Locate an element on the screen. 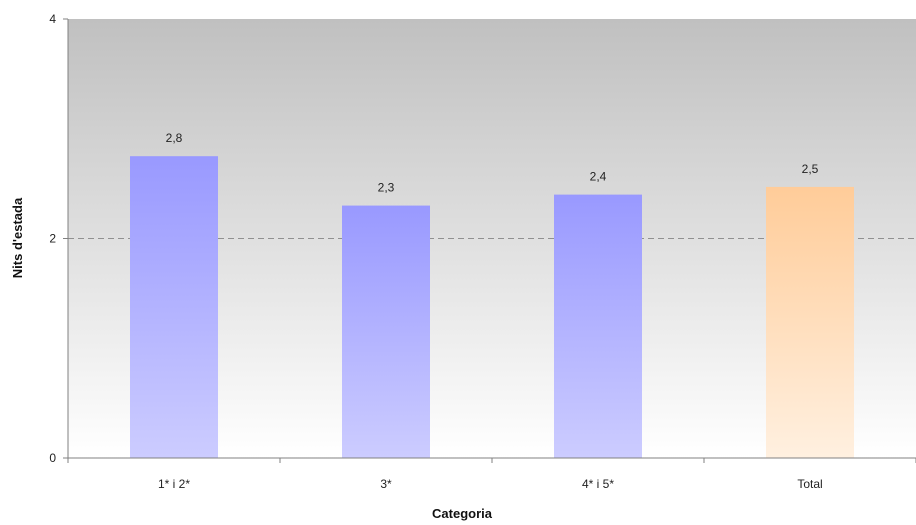 This screenshot has width=916, height=525. data-label: 2,4 is located at coordinates (598, 177).